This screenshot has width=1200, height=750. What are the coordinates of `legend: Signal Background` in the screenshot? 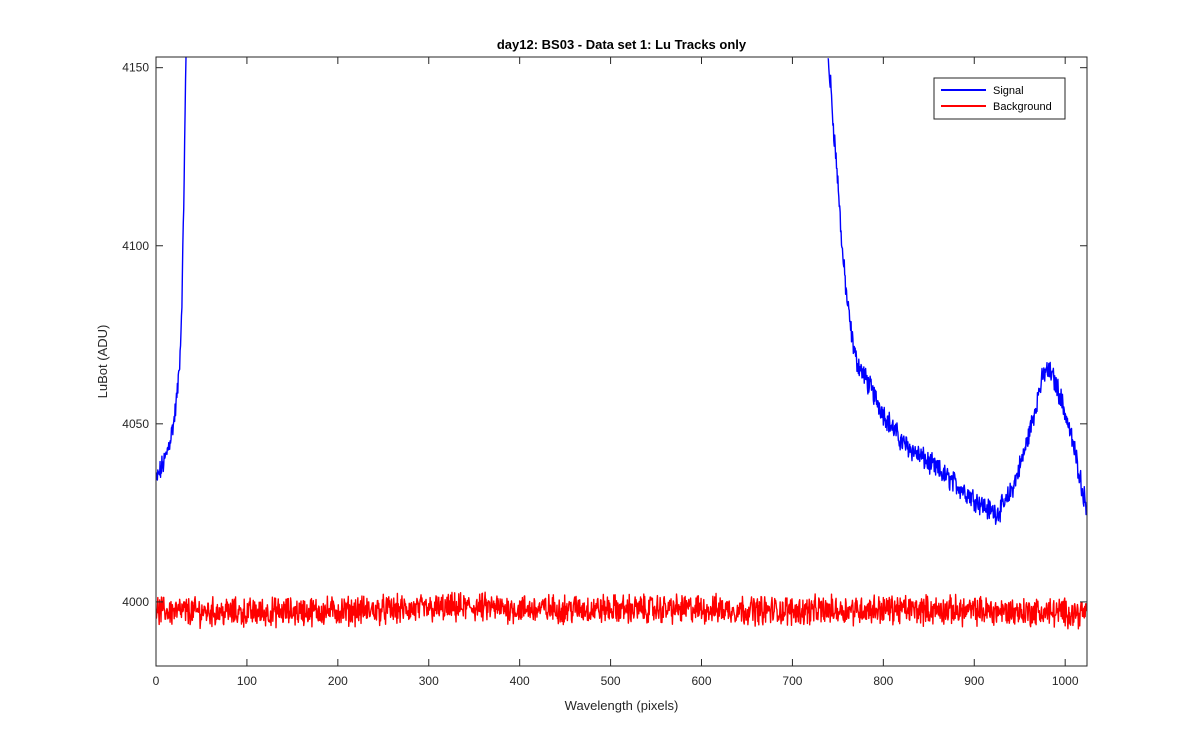 It's located at (999, 98).